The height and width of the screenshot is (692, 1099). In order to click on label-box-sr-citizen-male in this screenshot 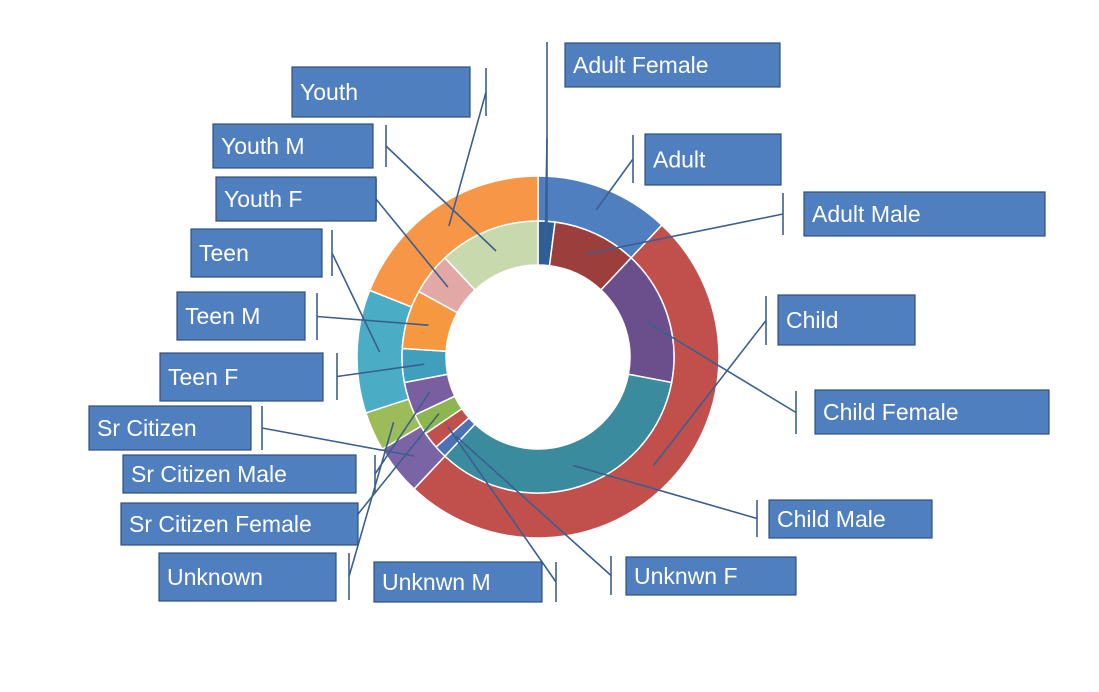, I will do `click(239, 474)`.